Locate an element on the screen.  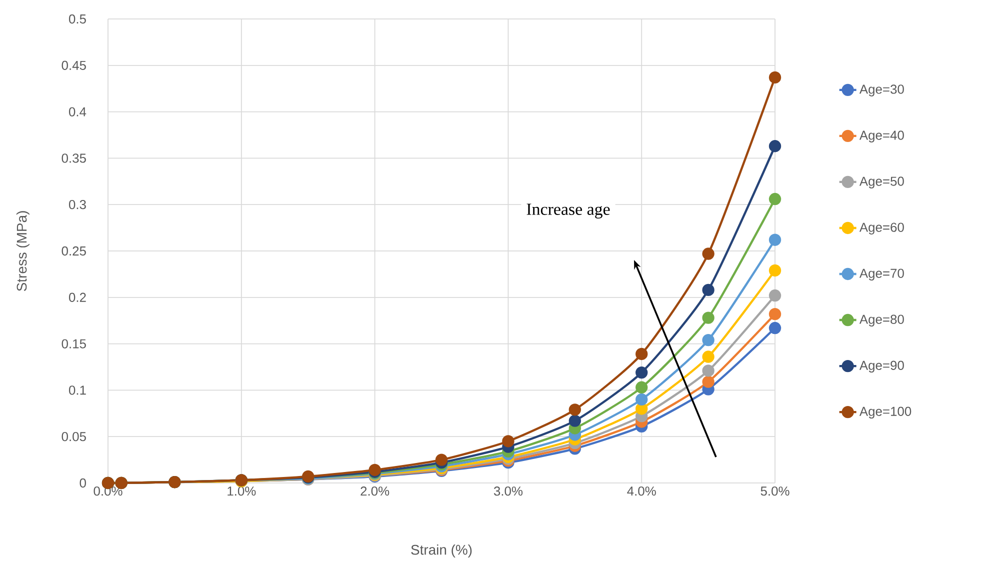
x-axis-title: Strain (%) is located at coordinates (441, 551).